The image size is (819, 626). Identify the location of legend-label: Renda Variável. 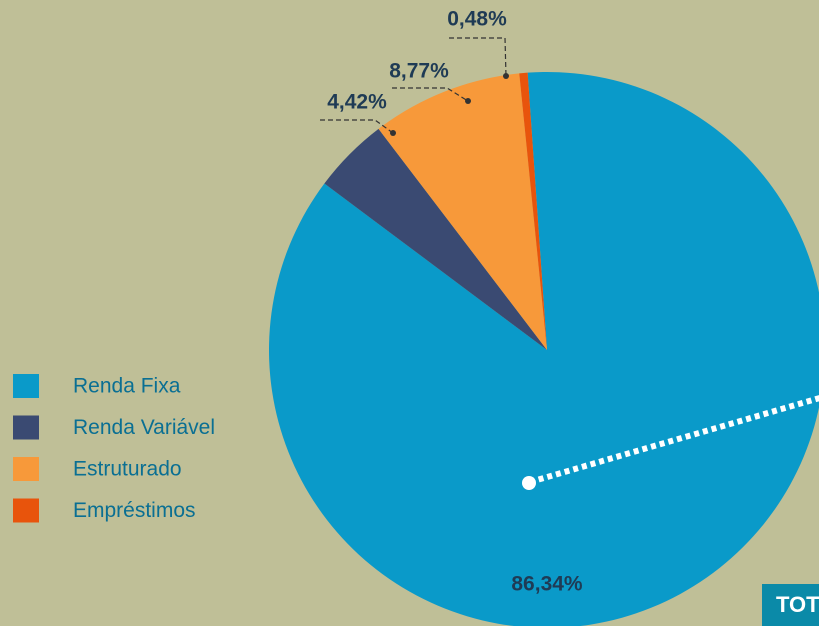
(144, 427).